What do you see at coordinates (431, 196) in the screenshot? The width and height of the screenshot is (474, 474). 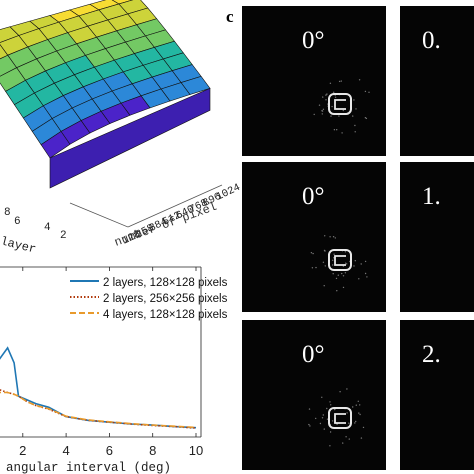 I see `angle-label: 1.` at bounding box center [431, 196].